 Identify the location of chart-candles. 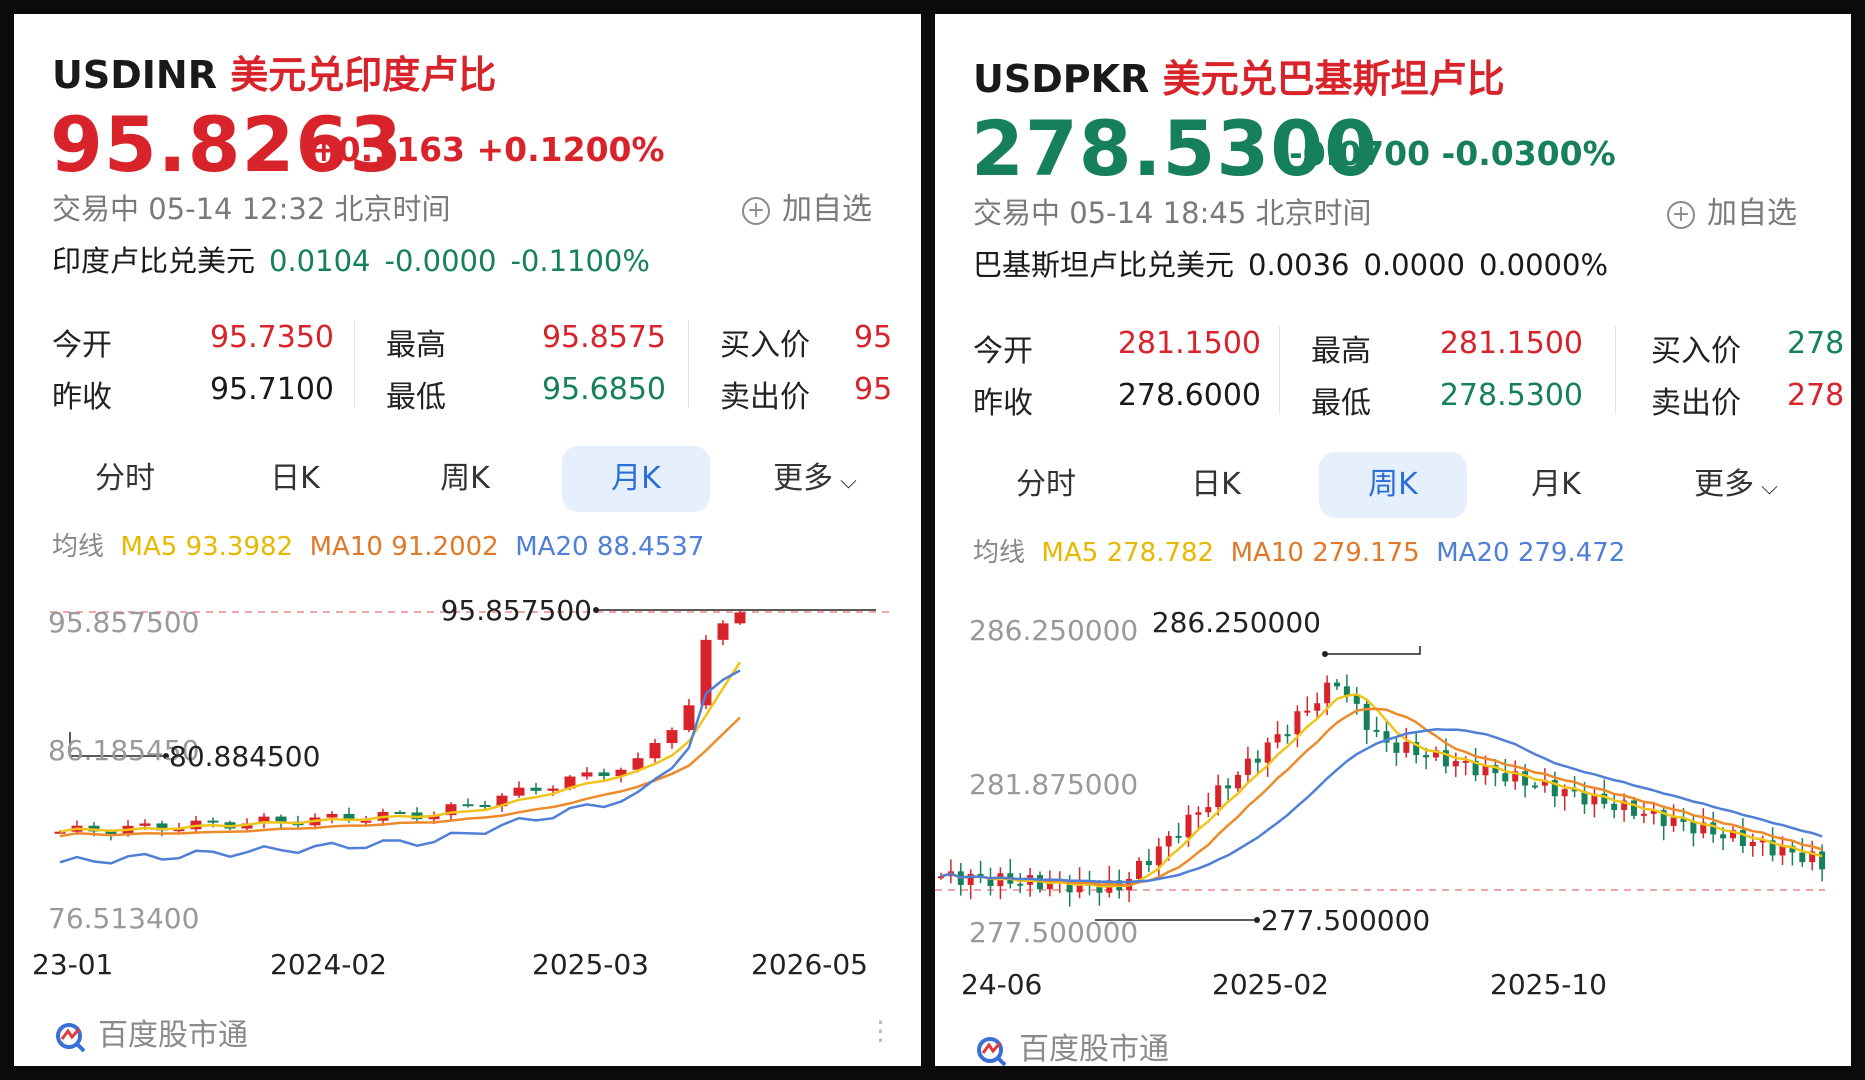
(1382, 790).